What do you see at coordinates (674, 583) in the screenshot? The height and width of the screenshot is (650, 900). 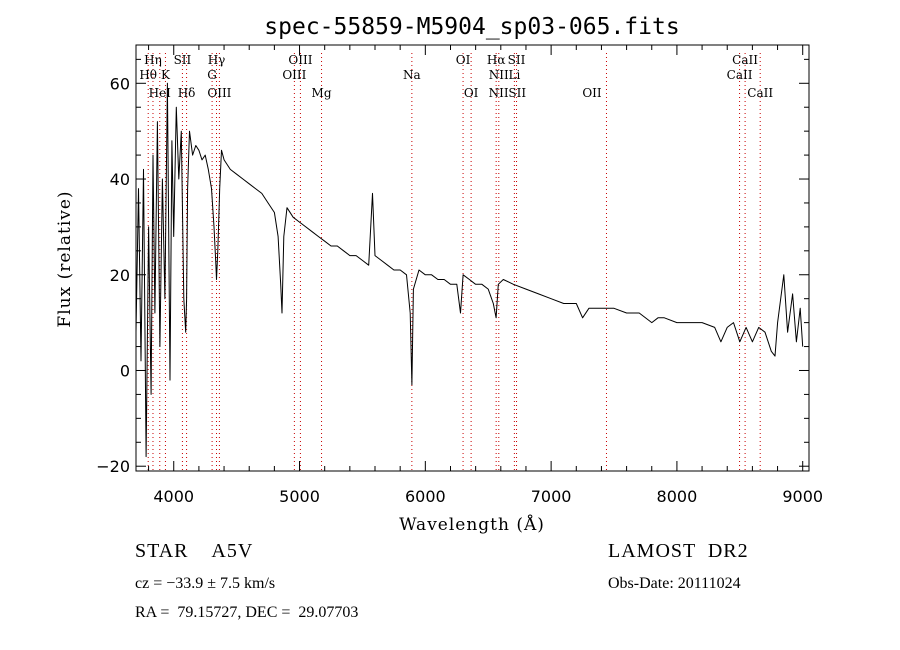 I see `observation-date: Obs-Date: 20111024` at bounding box center [674, 583].